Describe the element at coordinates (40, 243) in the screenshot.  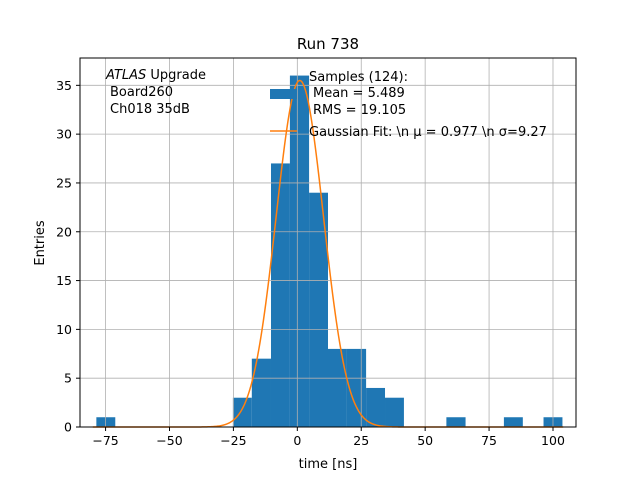
I see `y-axis-label: Entries` at that location.